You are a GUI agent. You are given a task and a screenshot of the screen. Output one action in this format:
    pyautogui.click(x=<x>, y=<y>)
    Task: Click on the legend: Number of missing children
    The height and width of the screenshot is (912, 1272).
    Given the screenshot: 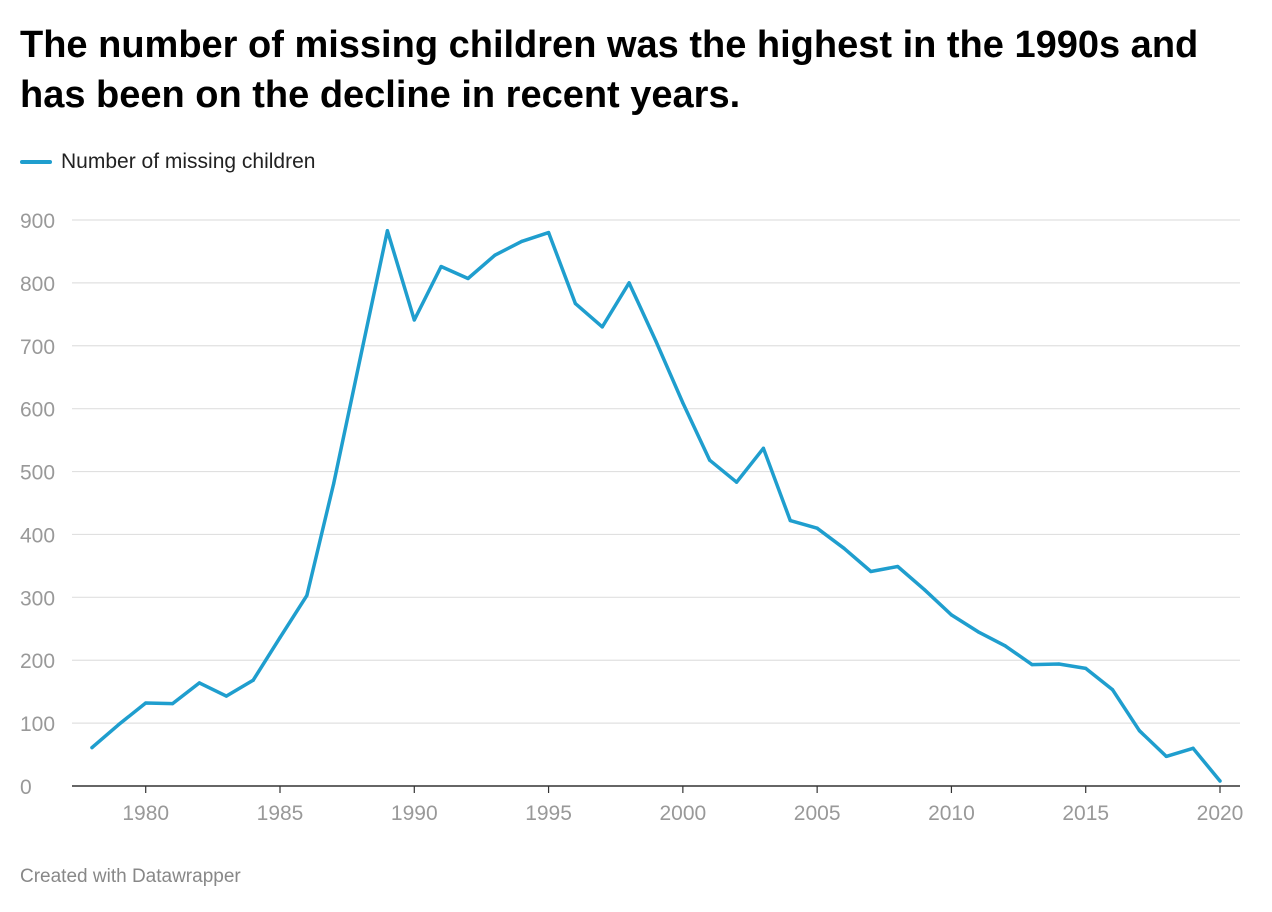 What is the action you would take?
    pyautogui.click(x=167, y=162)
    